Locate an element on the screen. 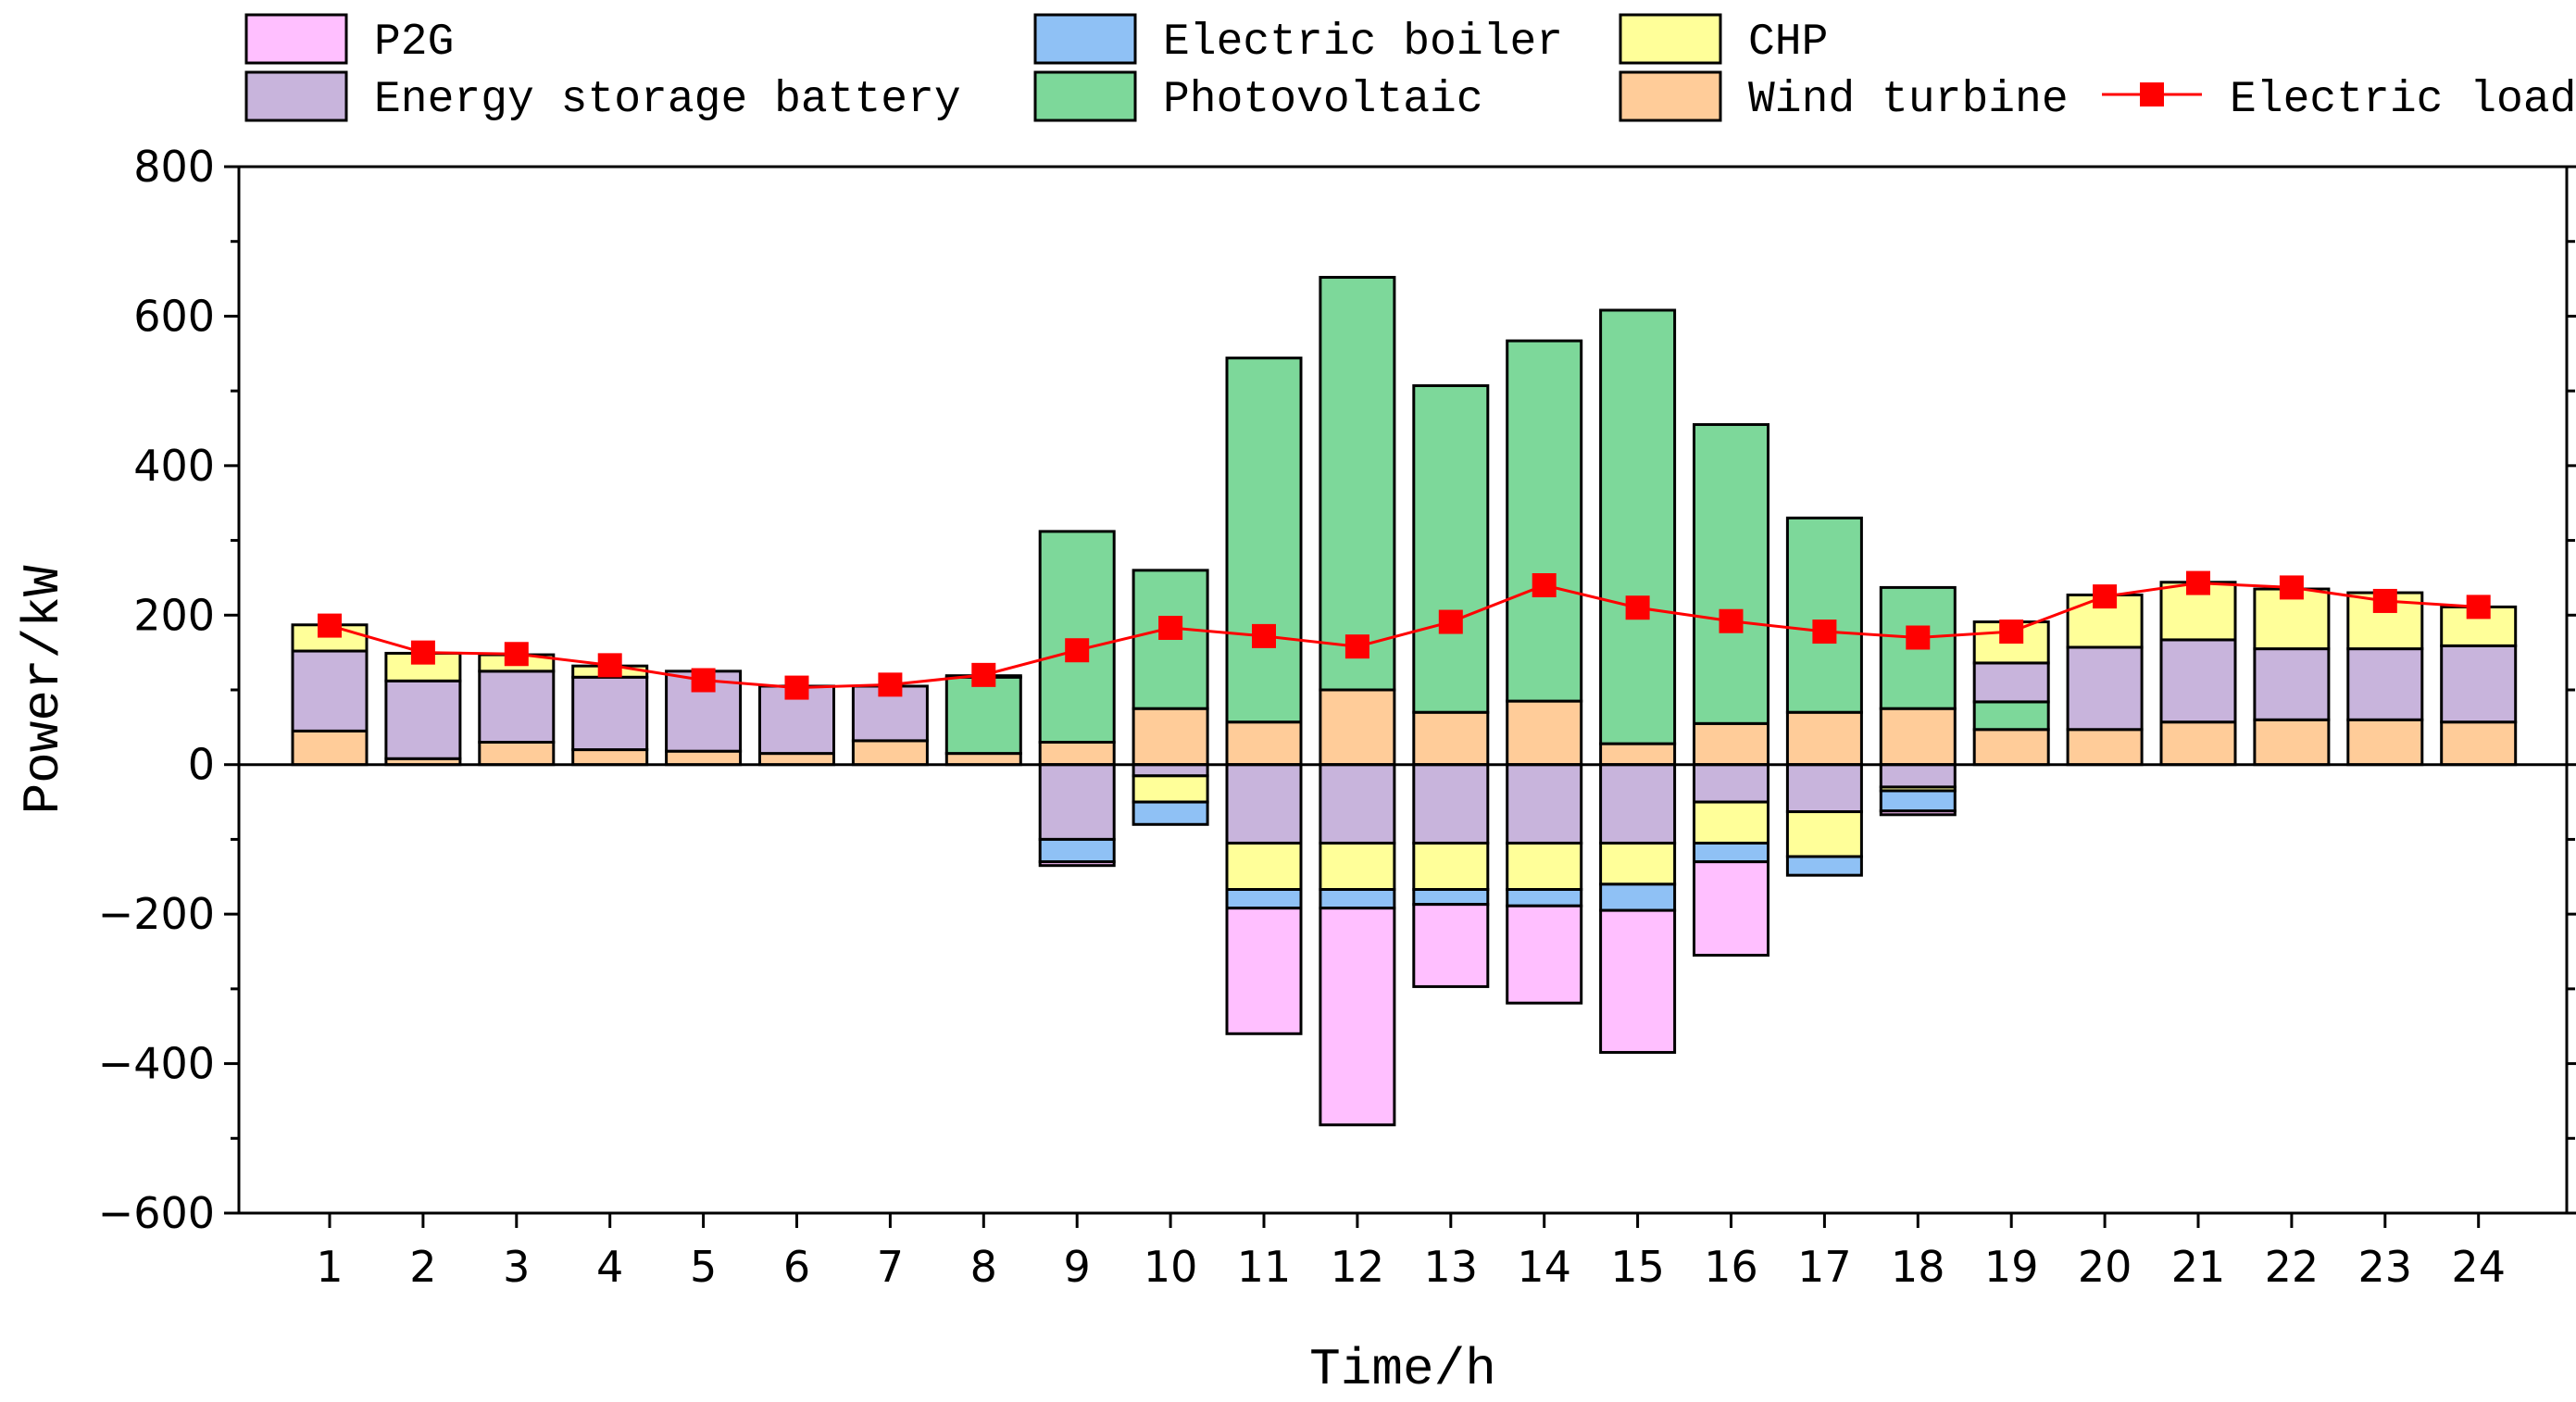 The image size is (2576, 1402). x-tick-label: 3 is located at coordinates (516, 1267).